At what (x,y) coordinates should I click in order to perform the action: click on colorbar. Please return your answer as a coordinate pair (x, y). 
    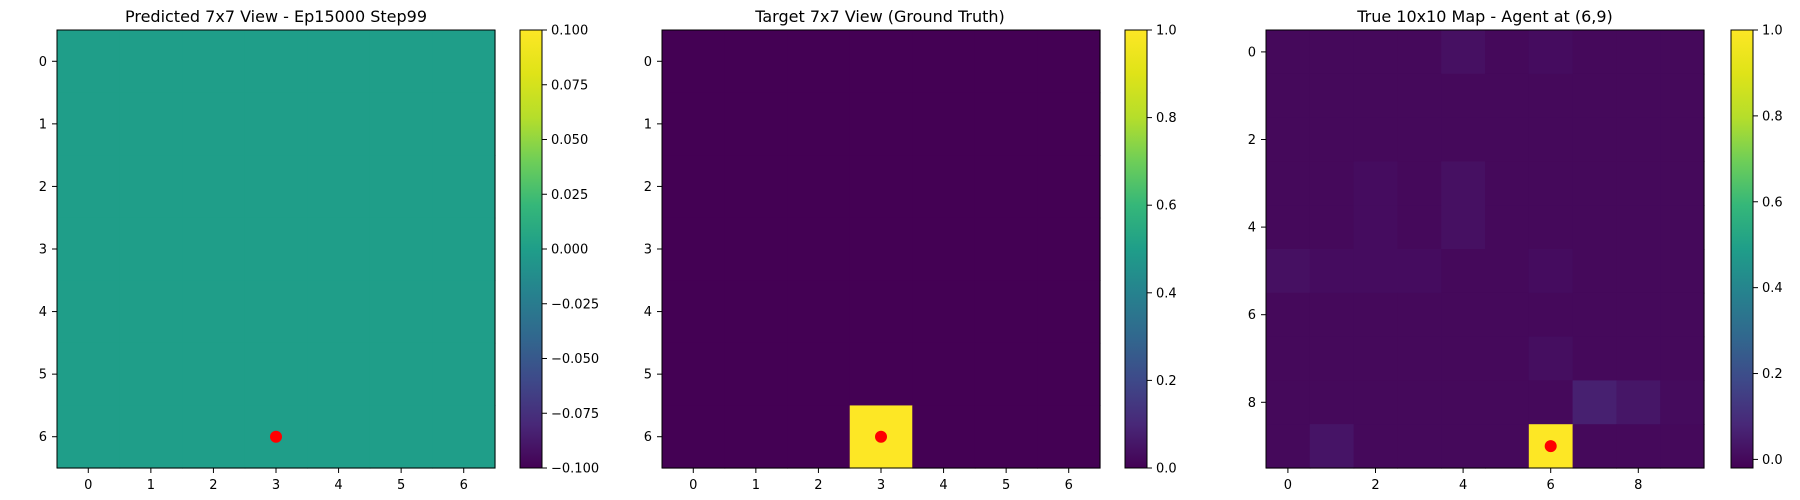
    Looking at the image, I should click on (1742, 249).